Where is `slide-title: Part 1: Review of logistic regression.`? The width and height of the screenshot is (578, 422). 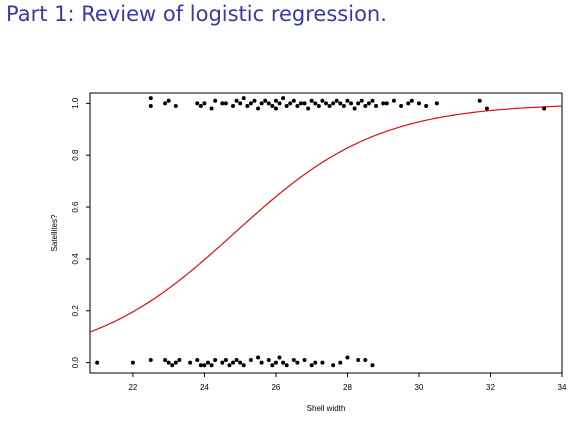
slide-title: Part 1: Review of logistic regression. is located at coordinates (196, 14).